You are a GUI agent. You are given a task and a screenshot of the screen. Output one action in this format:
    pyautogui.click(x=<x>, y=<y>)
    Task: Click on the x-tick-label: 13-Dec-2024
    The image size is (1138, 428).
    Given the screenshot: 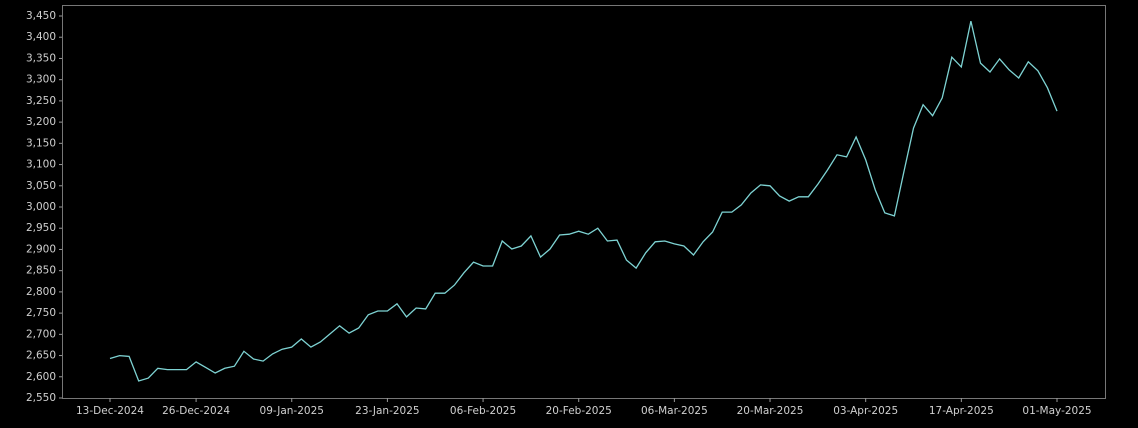 What is the action you would take?
    pyautogui.click(x=110, y=411)
    